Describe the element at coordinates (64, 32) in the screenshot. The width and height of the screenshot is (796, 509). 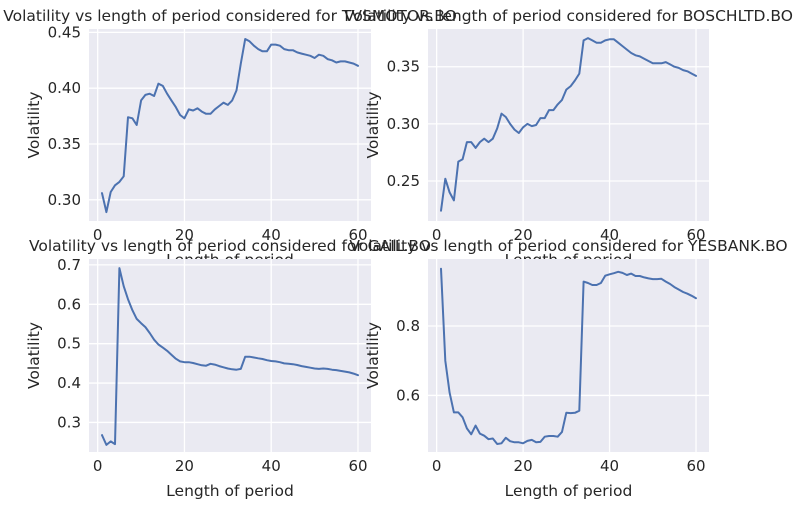
I see `y-tick-label: 0.45` at that location.